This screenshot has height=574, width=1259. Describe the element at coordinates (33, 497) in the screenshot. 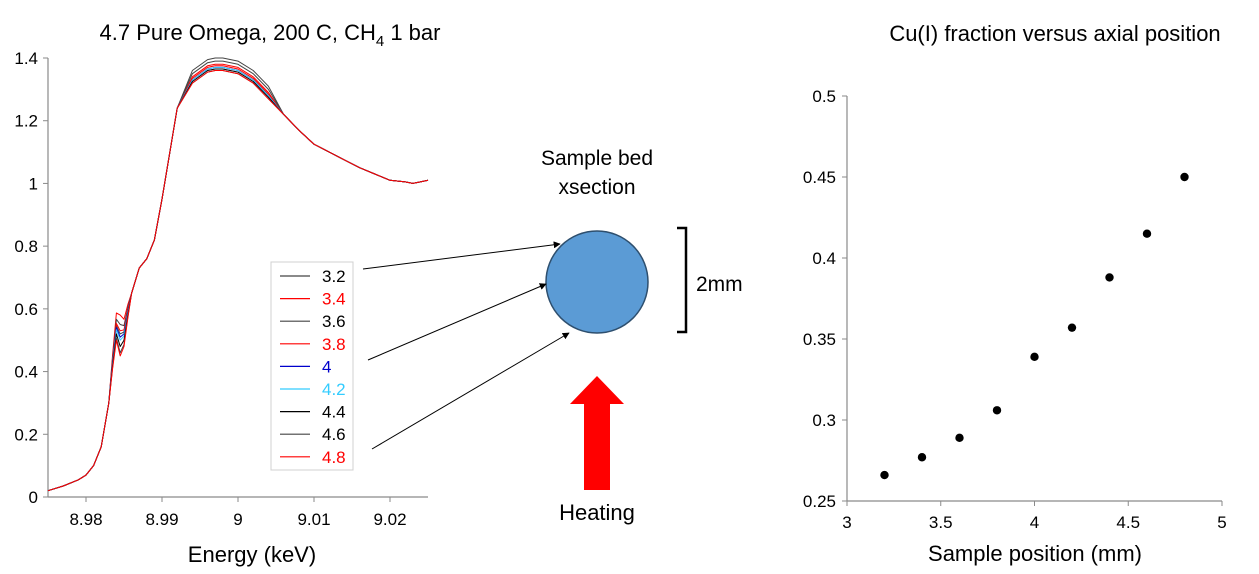

I see `xanes-y-tick-label: 0` at that location.